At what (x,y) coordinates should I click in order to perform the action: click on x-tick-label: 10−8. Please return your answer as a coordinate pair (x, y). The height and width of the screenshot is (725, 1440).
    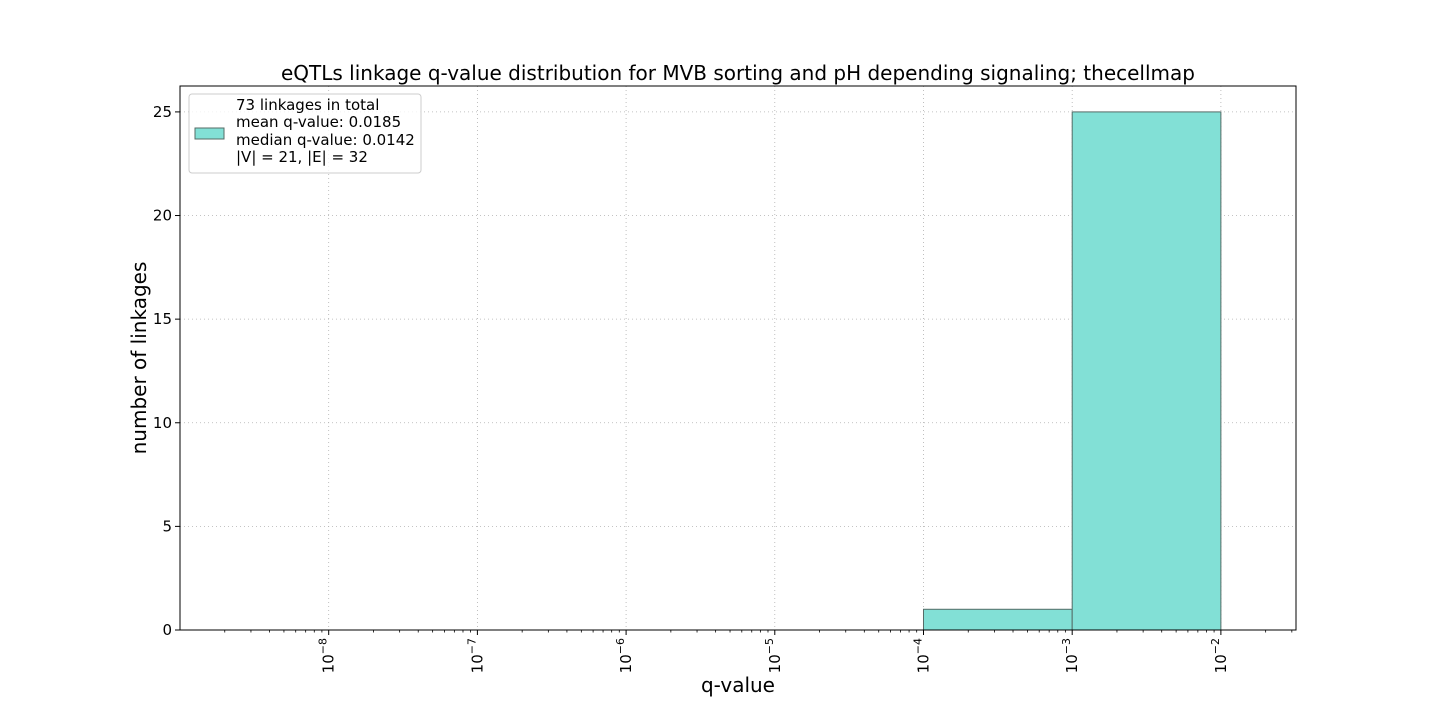
    Looking at the image, I should click on (327, 655).